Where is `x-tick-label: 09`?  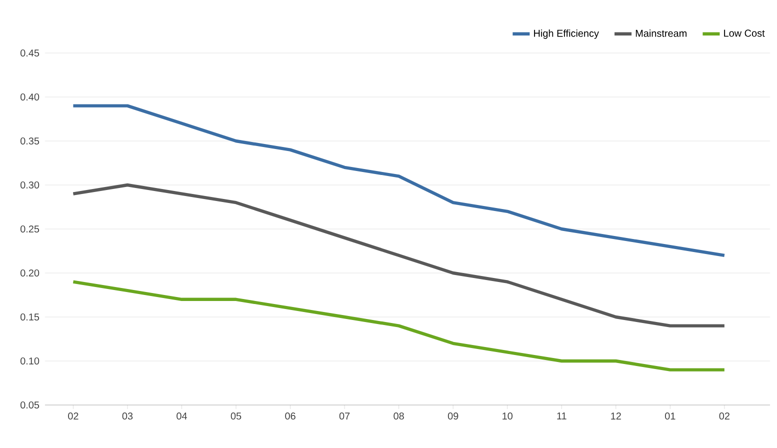 x-tick-label: 09 is located at coordinates (453, 416).